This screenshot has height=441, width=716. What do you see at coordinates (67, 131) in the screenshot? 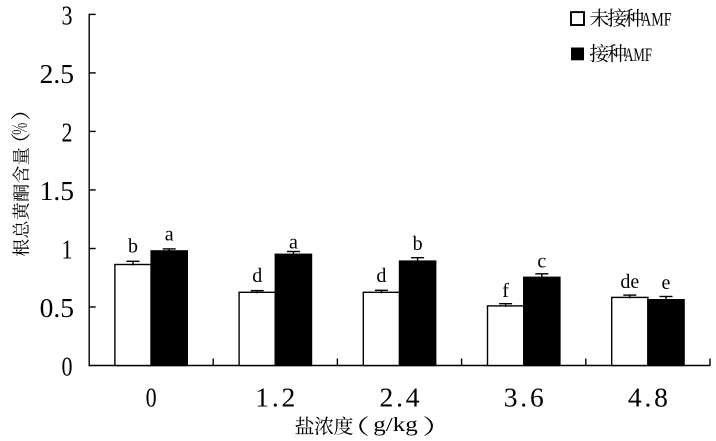
I see `svg-text: 2` at bounding box center [67, 131].